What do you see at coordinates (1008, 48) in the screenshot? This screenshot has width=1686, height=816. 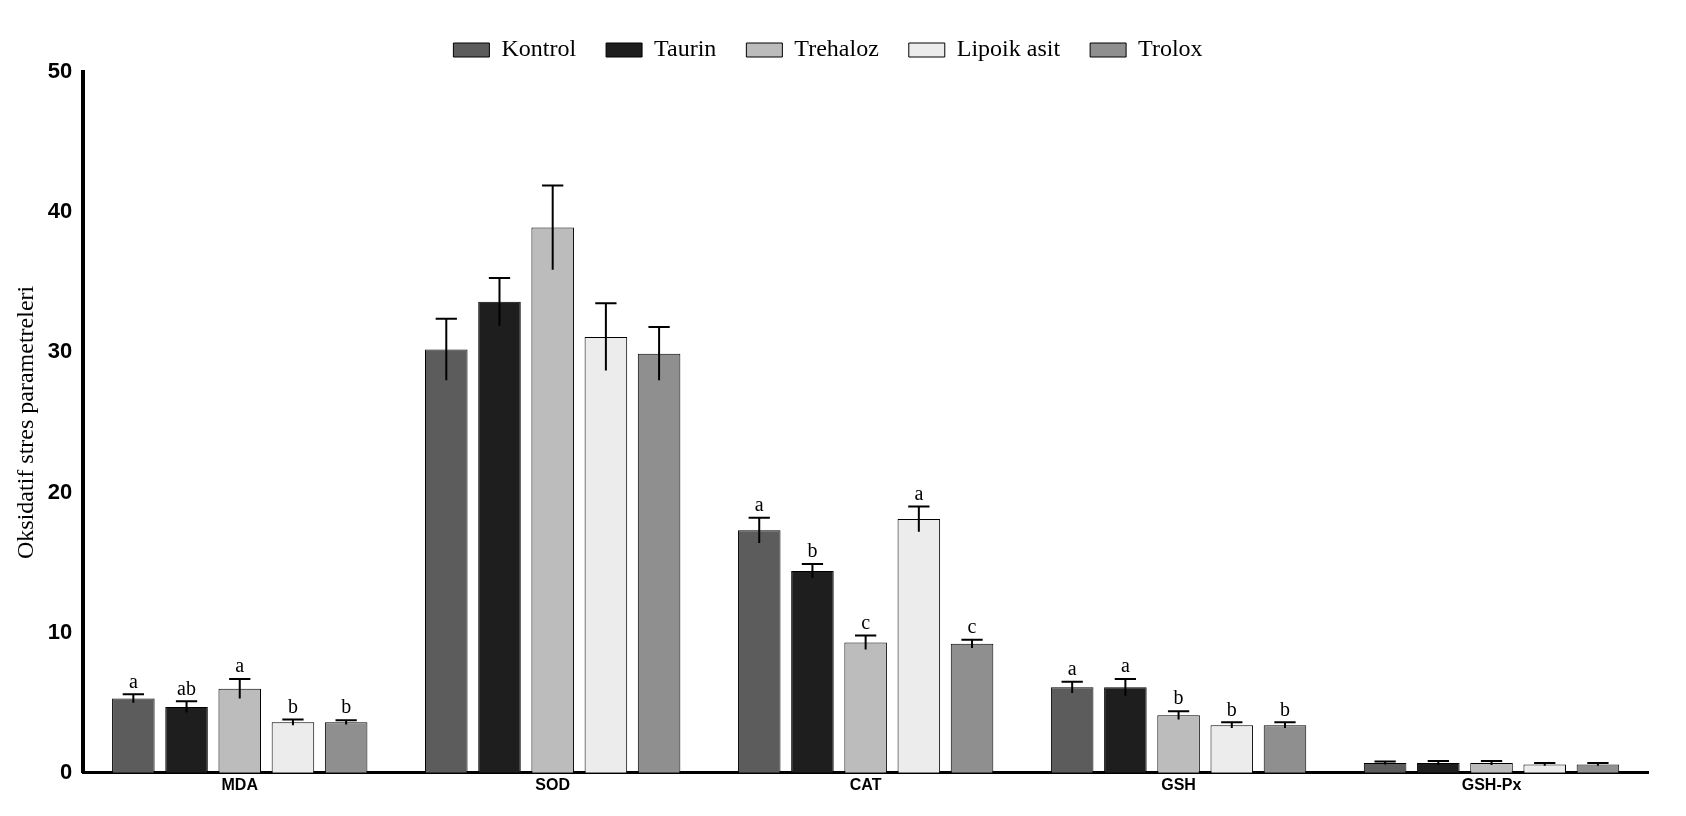 I see `legend-label: Lipoik asit` at bounding box center [1008, 48].